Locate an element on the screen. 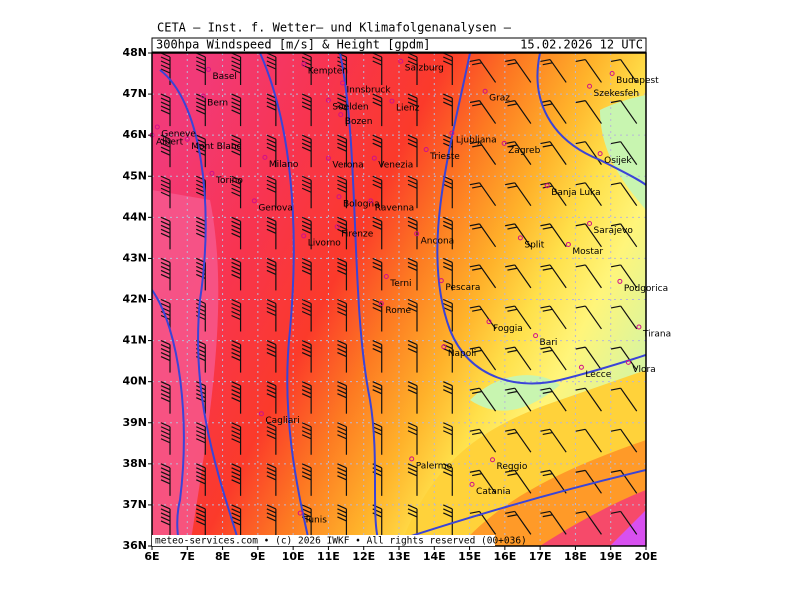  product: 300hpa Windspeed [m/s] & Height [gpdm] is located at coordinates (293, 45).